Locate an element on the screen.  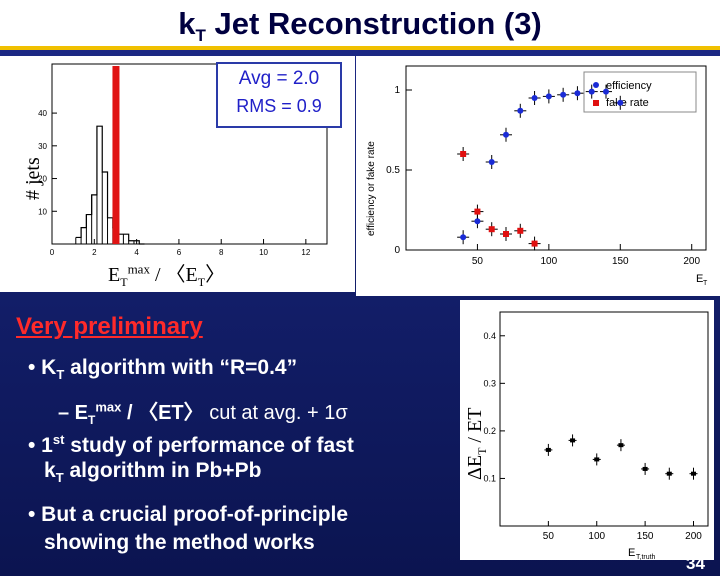
cut-line is located at coordinates (116, 155).